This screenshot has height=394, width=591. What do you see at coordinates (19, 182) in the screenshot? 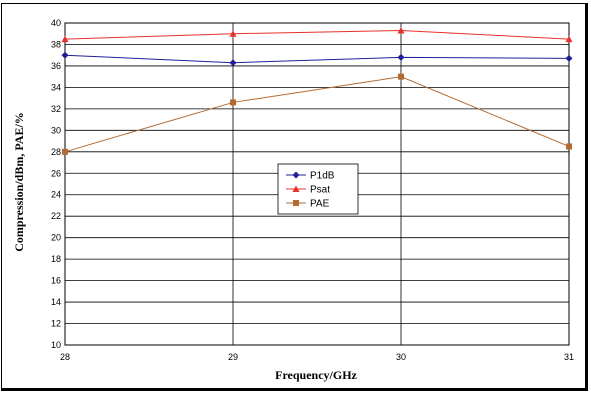
I see `y-axis-label: Compression/dBm, PAE/%` at bounding box center [19, 182].